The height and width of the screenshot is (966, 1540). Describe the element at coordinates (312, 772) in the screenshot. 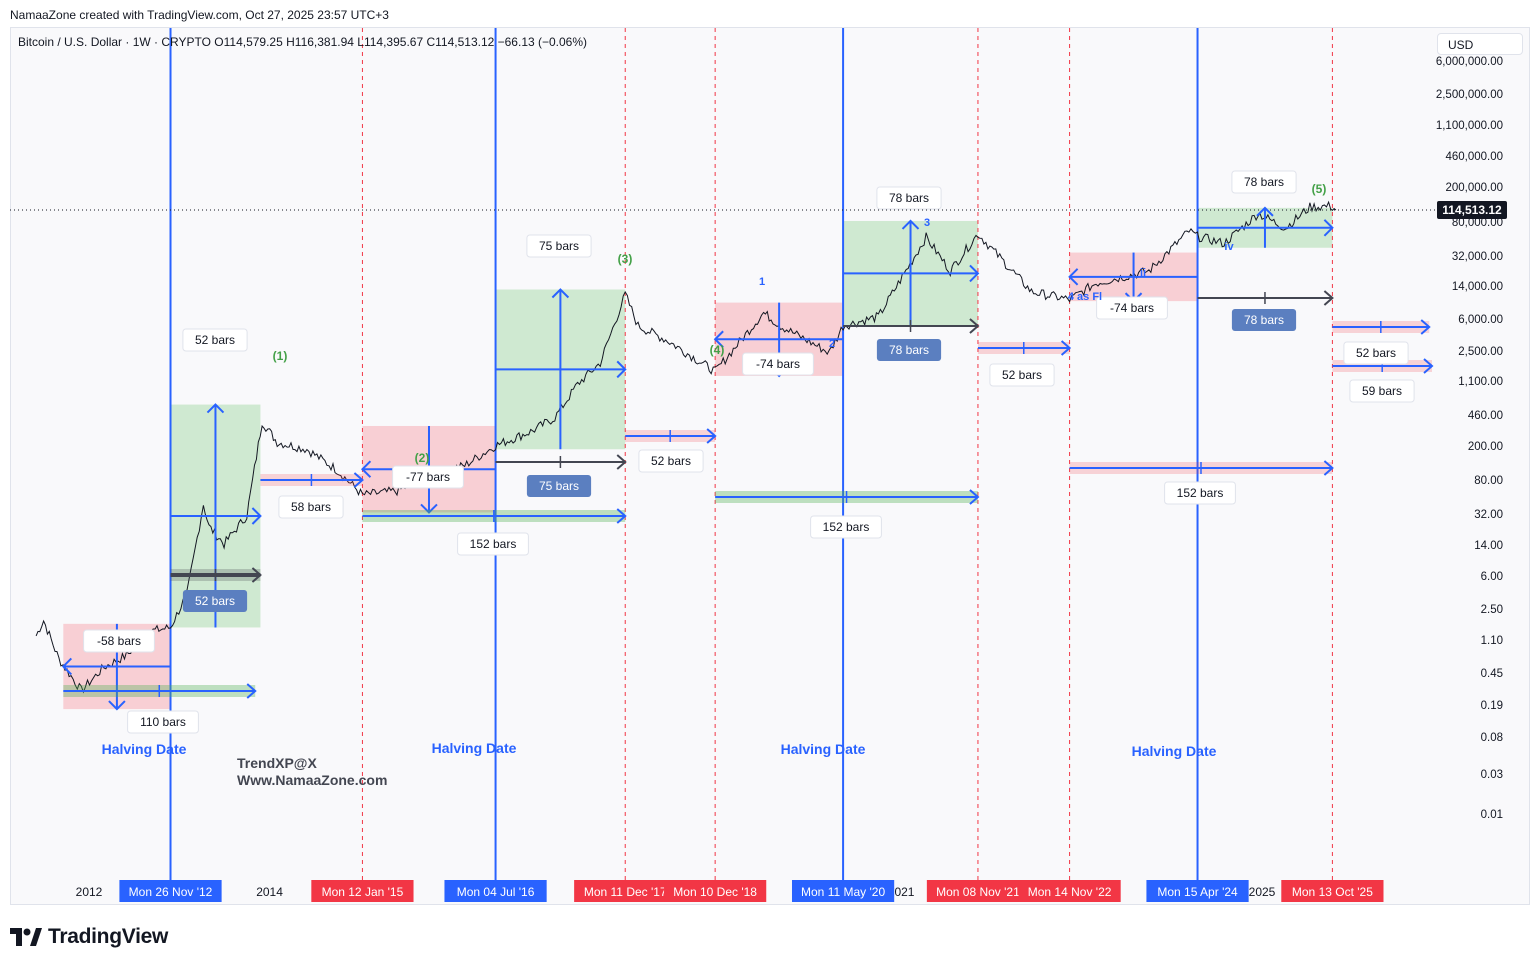

I see `watermark: TrendXP@X Www.NamaaZone.com` at that location.